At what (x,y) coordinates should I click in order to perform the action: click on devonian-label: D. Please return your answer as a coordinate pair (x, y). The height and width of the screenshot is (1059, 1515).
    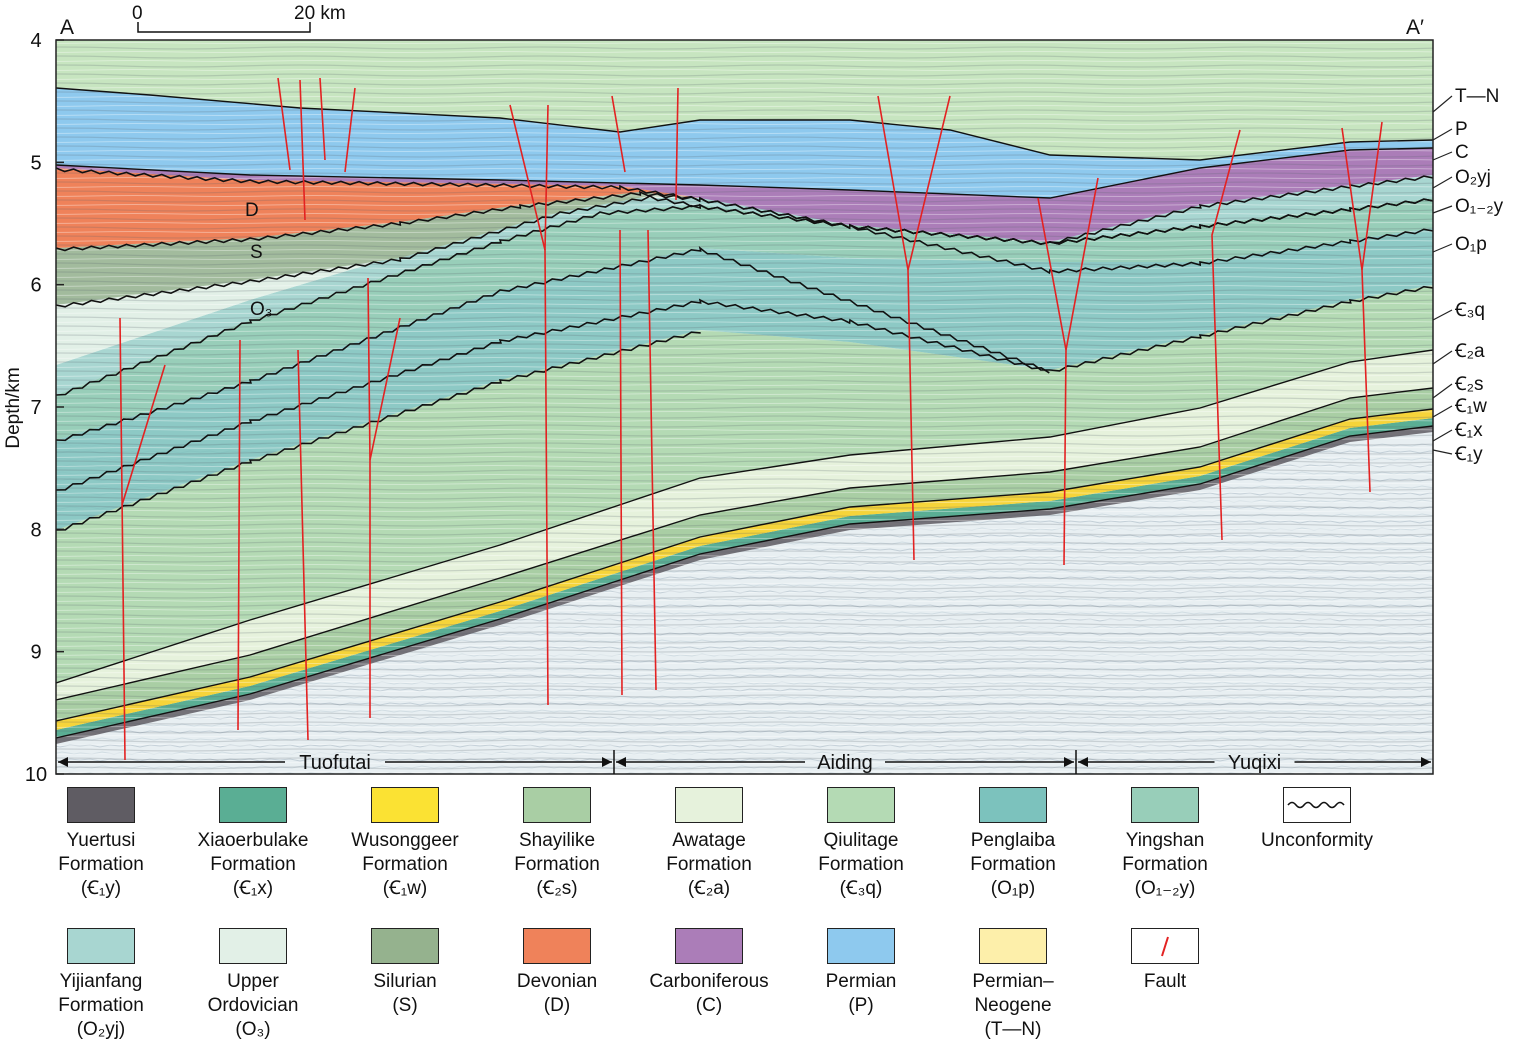
    Looking at the image, I should click on (252, 210).